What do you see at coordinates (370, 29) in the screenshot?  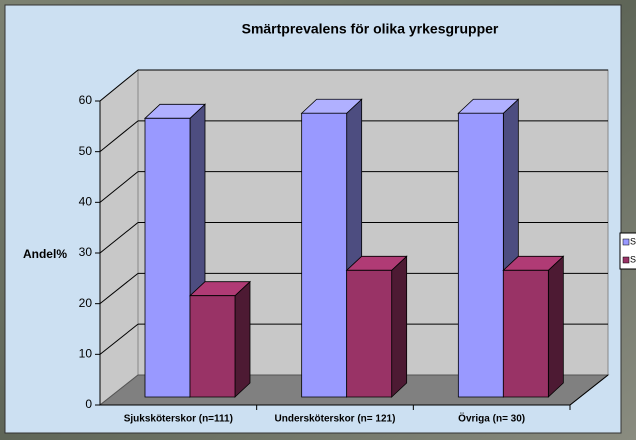 I see `chart-title: Smärtprevalens för olika yrkesgrupper` at bounding box center [370, 29].